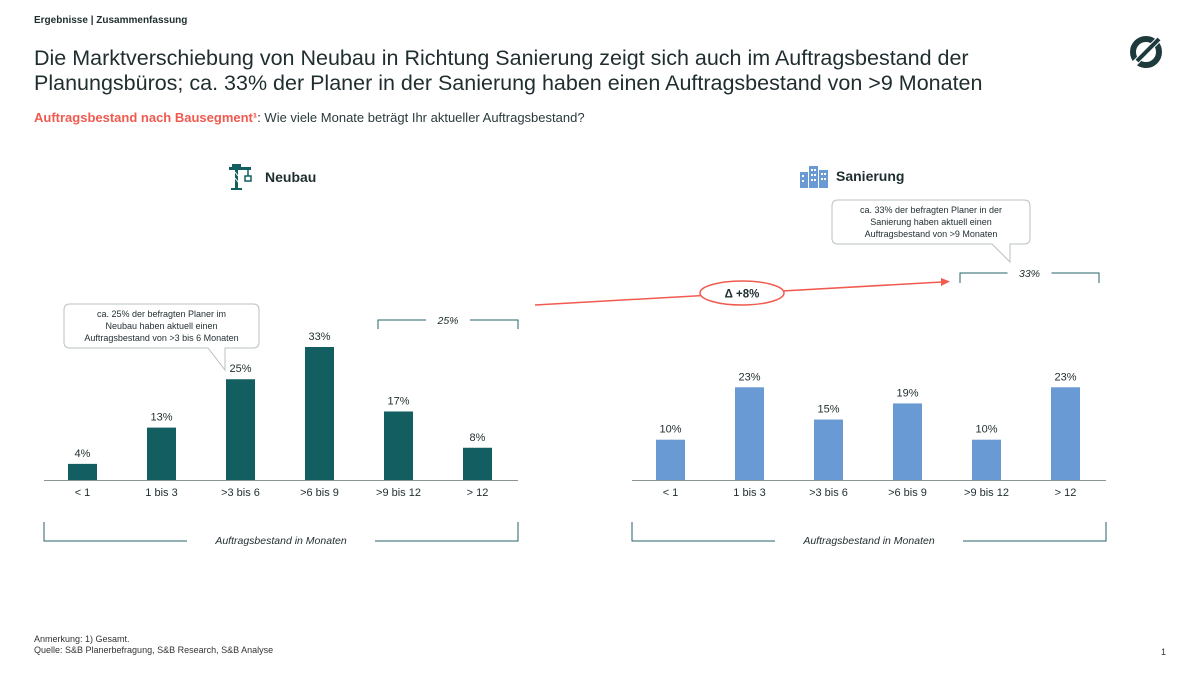  Describe the element at coordinates (111, 20) in the screenshot. I see `breadcrumb: Ergebnisse | Zusammenfassung` at that location.